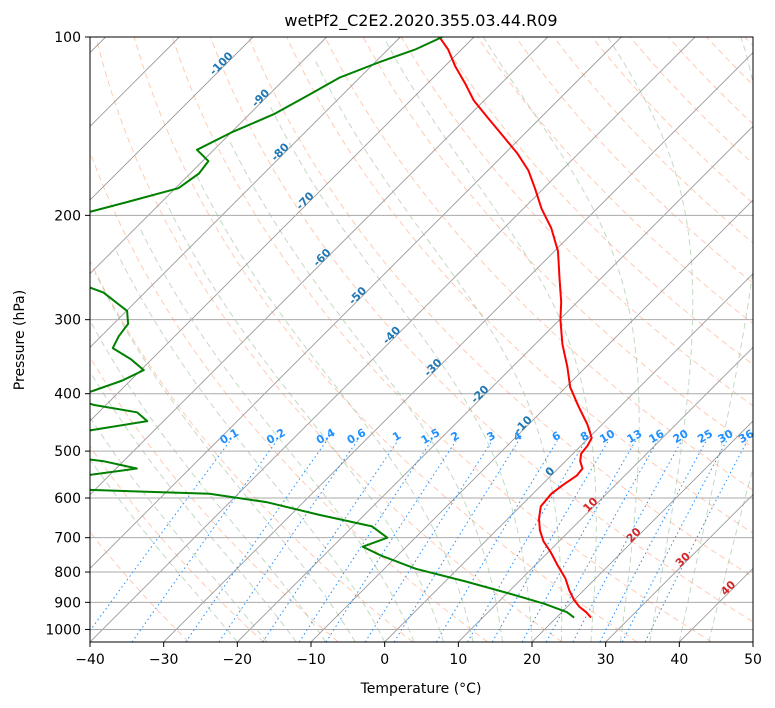 The width and height of the screenshot is (775, 708). Describe the element at coordinates (67, 395) in the screenshot. I see `y-tick-label: 400` at that location.